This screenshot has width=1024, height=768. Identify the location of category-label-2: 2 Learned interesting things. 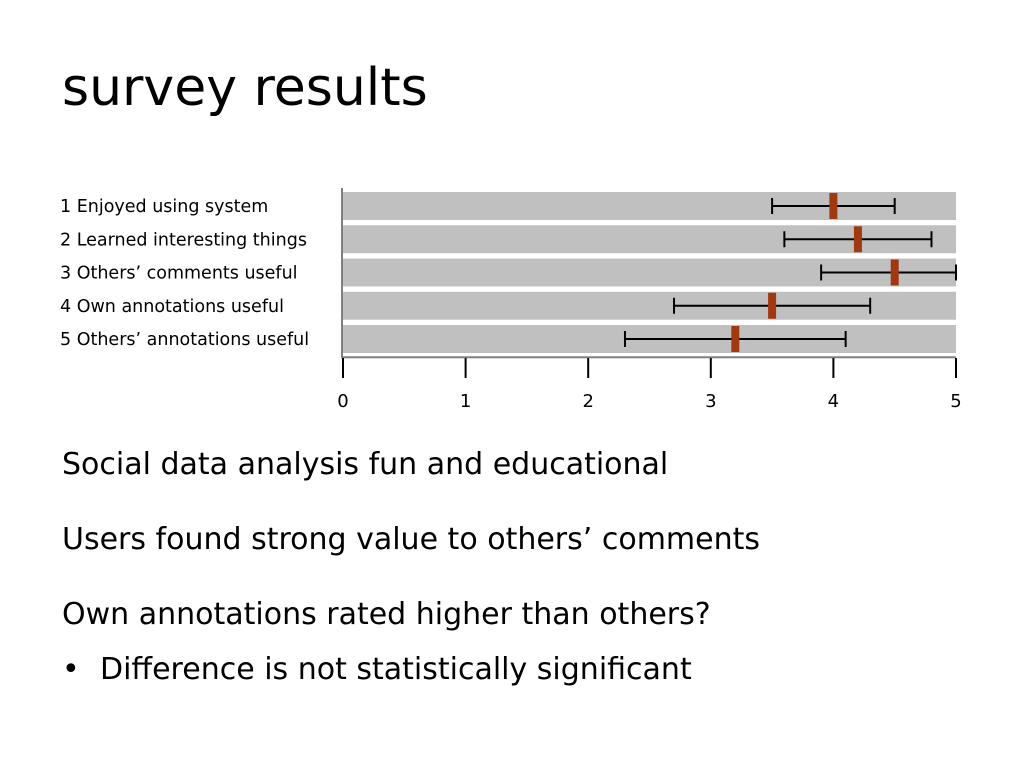
(183, 240).